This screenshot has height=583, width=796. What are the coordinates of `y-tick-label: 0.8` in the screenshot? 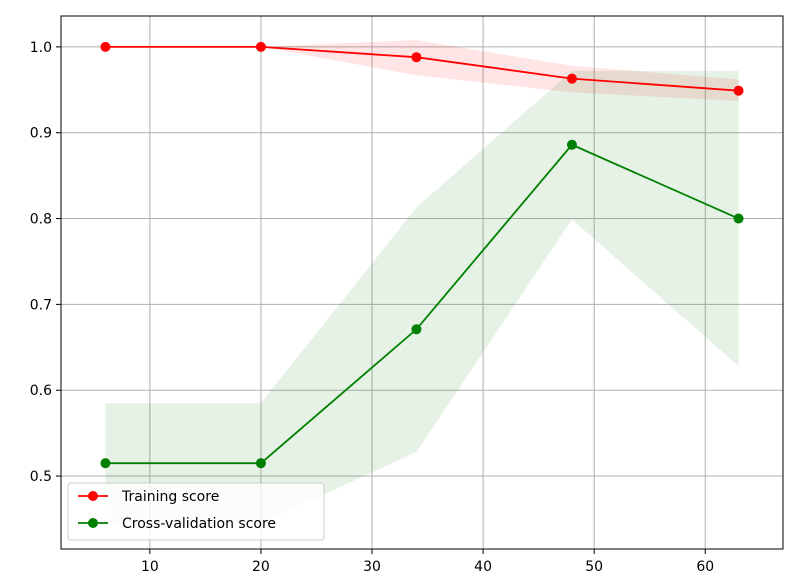 It's located at (41, 220).